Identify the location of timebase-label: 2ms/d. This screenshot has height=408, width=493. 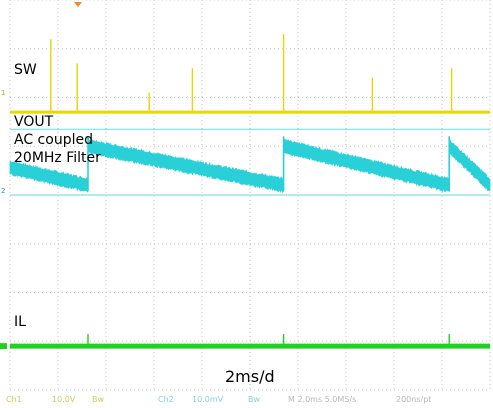
(250, 376).